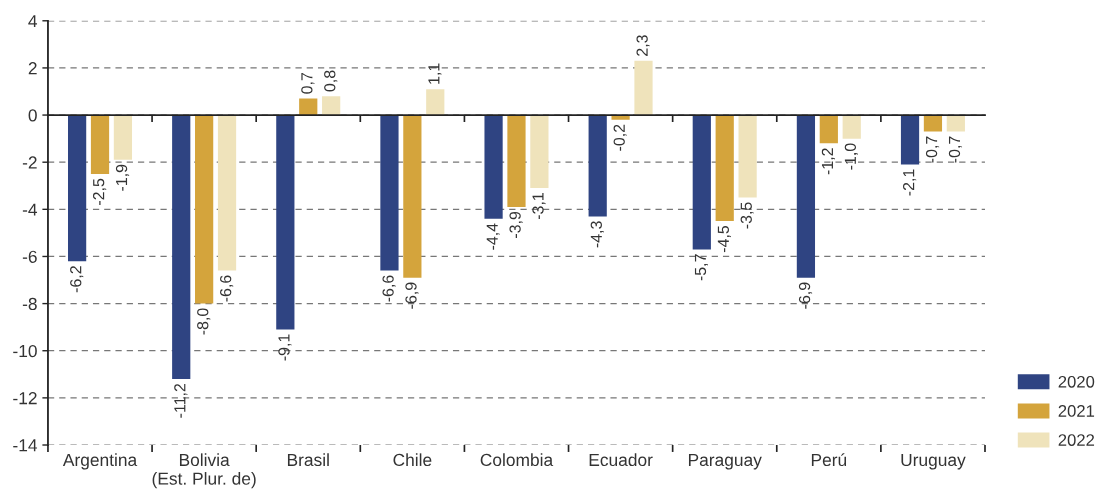  What do you see at coordinates (493, 236) in the screenshot?
I see `data-label: -4,4` at bounding box center [493, 236].